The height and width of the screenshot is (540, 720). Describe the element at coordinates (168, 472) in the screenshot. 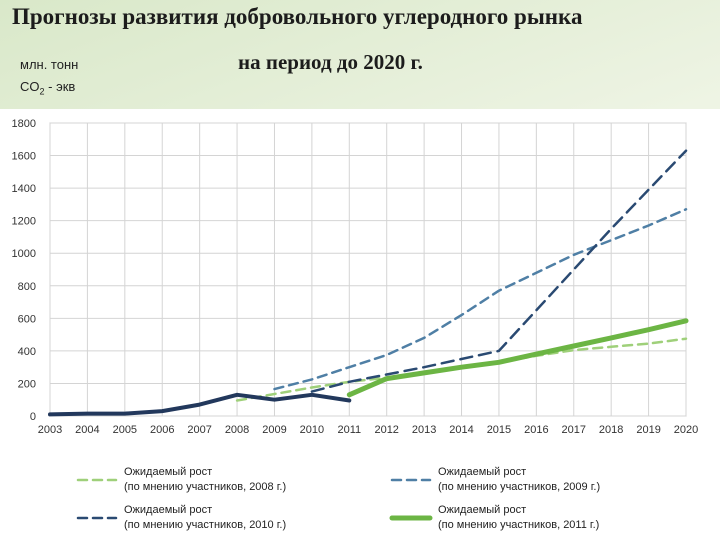

I see `legend-label-forecast_2008: Ожидаемый рост` at that location.